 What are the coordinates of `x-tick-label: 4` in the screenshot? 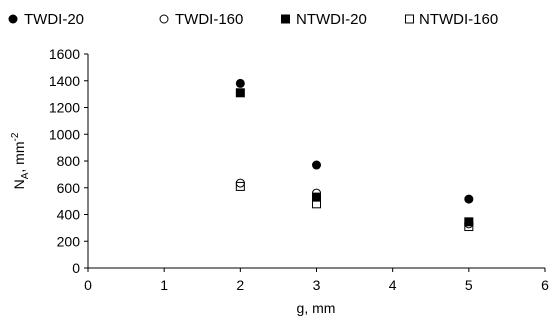 It's located at (393, 285).